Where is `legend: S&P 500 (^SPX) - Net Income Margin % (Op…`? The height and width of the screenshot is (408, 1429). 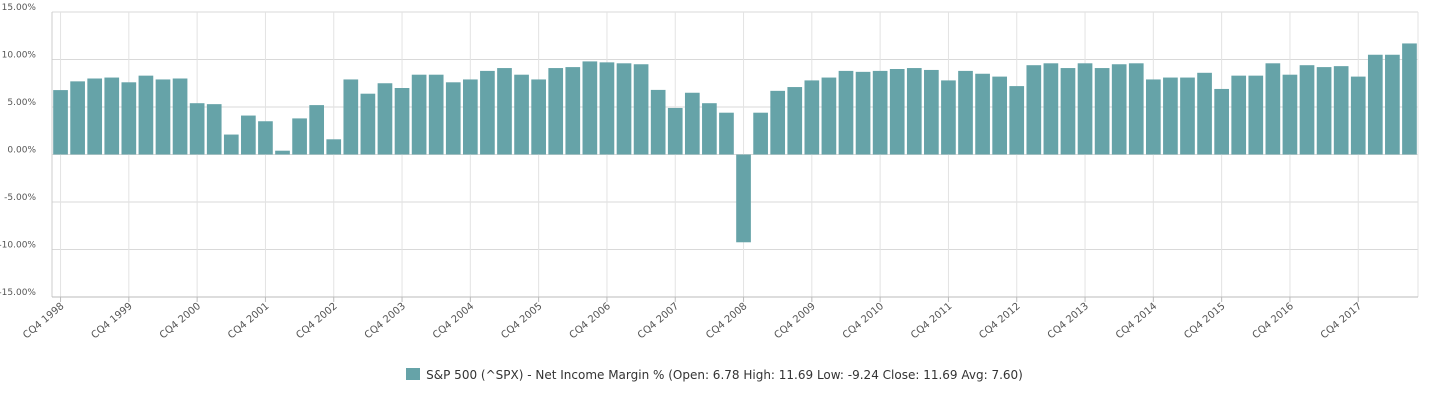
legend: S&P 500 (^SPX) - Net Income Margin % (Op… is located at coordinates (714, 375).